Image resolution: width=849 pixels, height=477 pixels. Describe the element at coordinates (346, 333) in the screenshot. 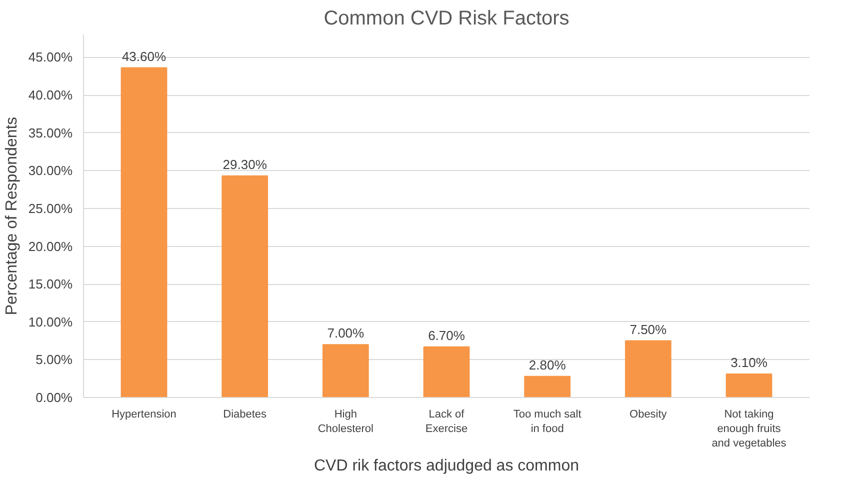

I see `data-label: 7.00%` at that location.